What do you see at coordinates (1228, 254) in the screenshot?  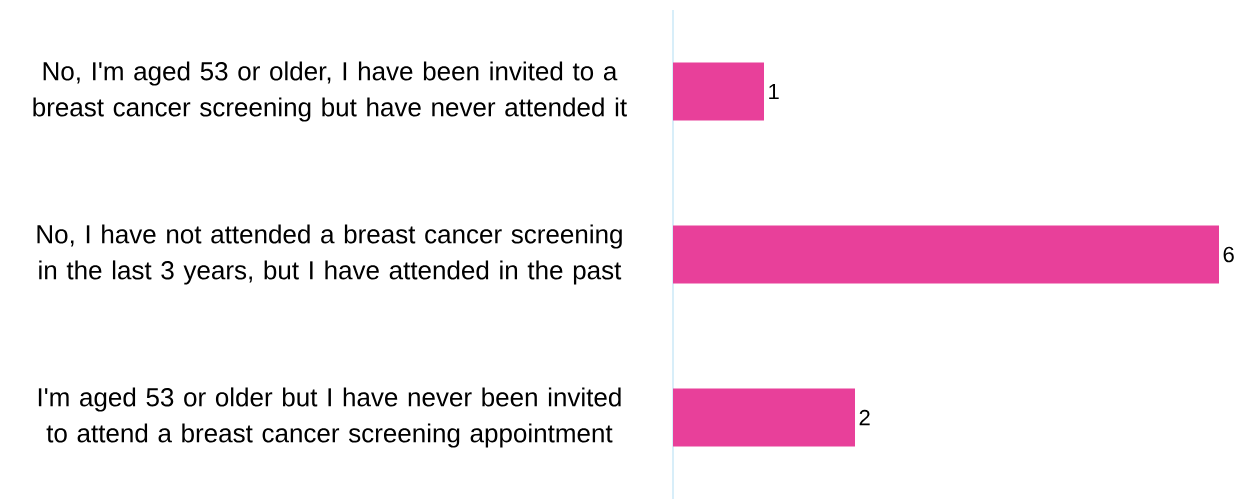 I see `data-label: 6` at bounding box center [1228, 254].